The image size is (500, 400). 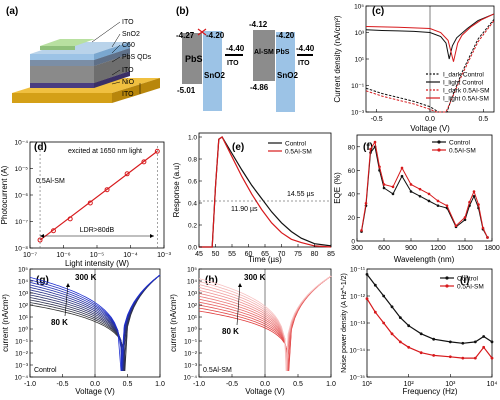 I want to click on pbs-top-left: -4.27, so click(x=185, y=35).